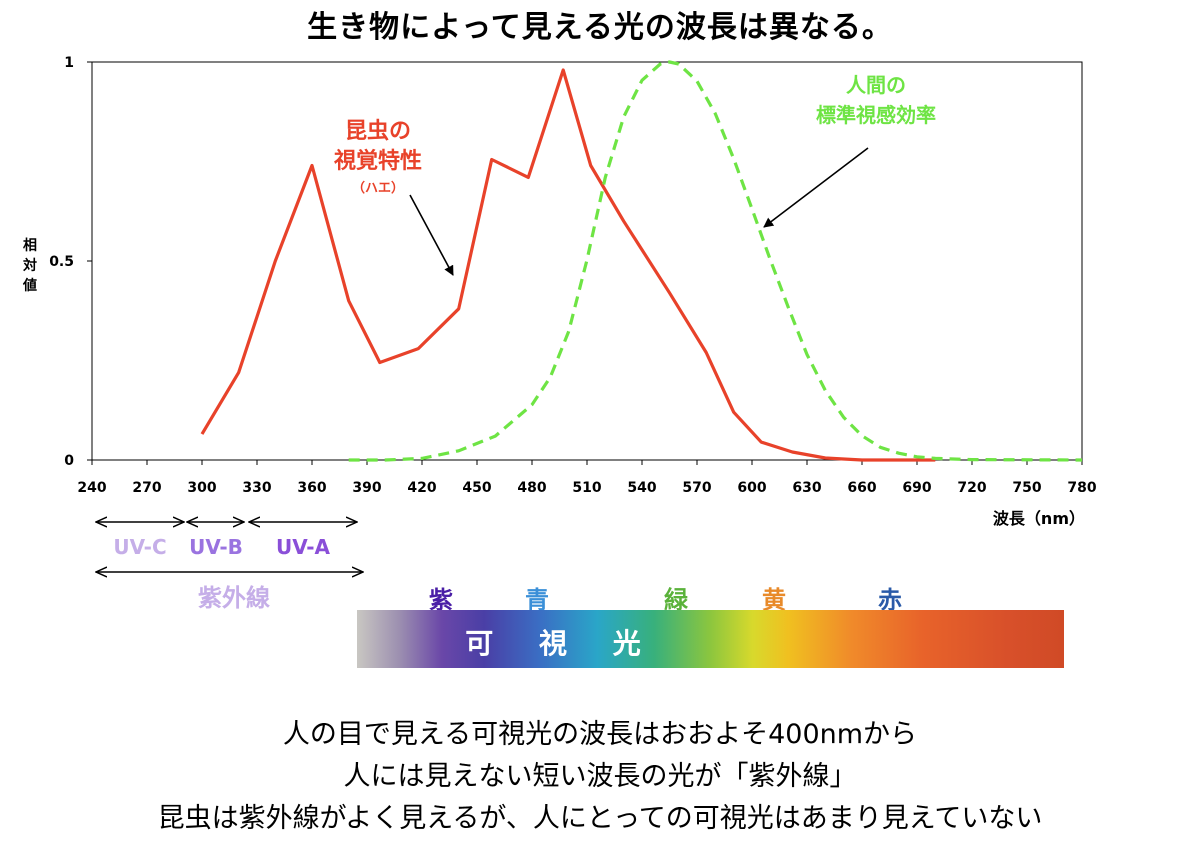  Describe the element at coordinates (600, 27) in the screenshot. I see `page-title: 生き物によって見える光の波長は異なる。` at that location.